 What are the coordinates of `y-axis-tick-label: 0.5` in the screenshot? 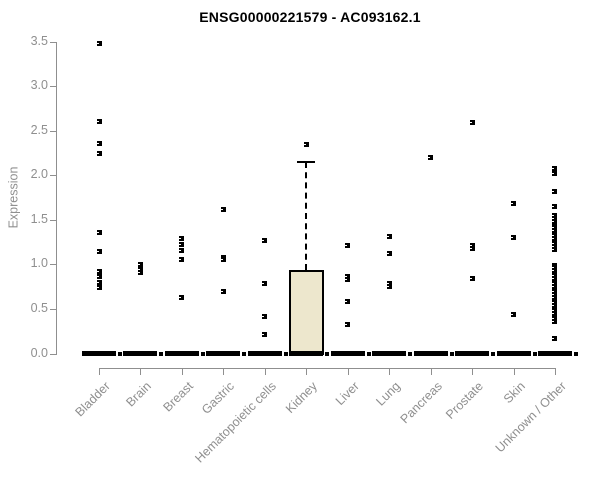 It's located at (39, 307).